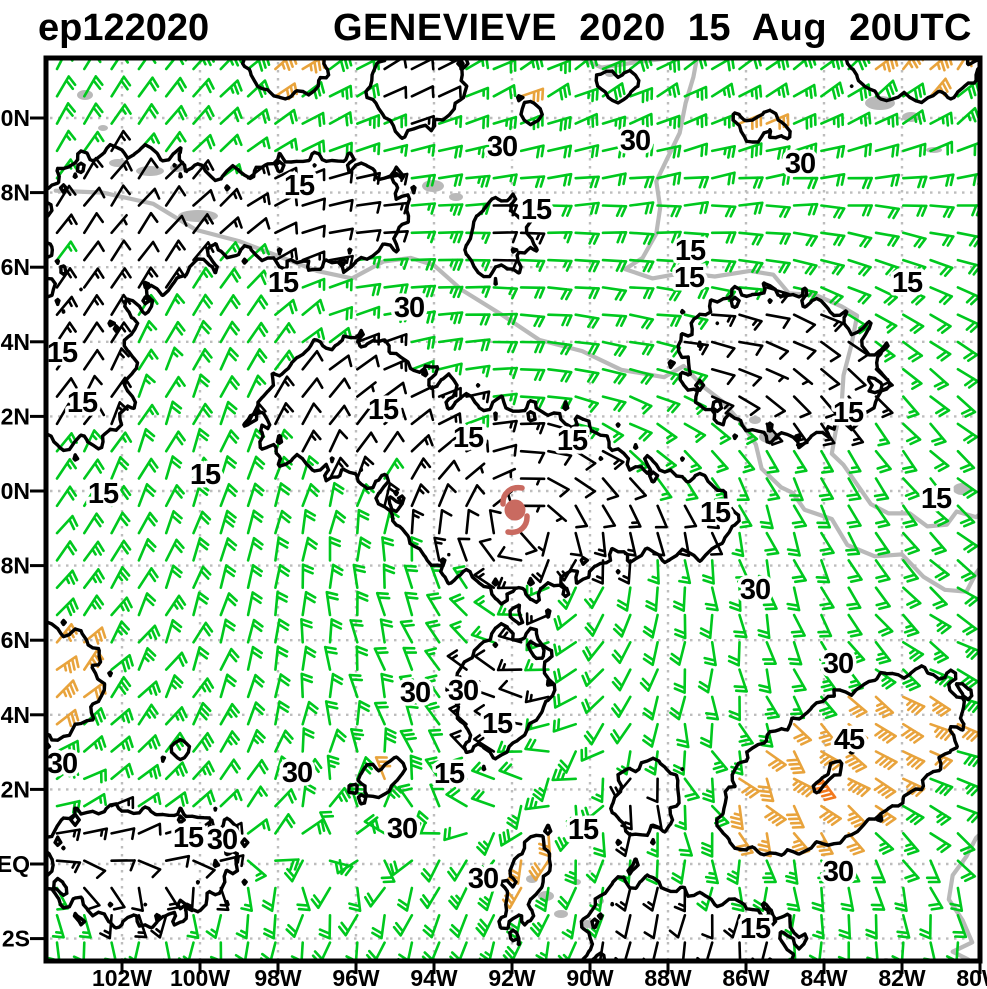  I want to click on lat-label-14N: 14N, so click(15, 342).